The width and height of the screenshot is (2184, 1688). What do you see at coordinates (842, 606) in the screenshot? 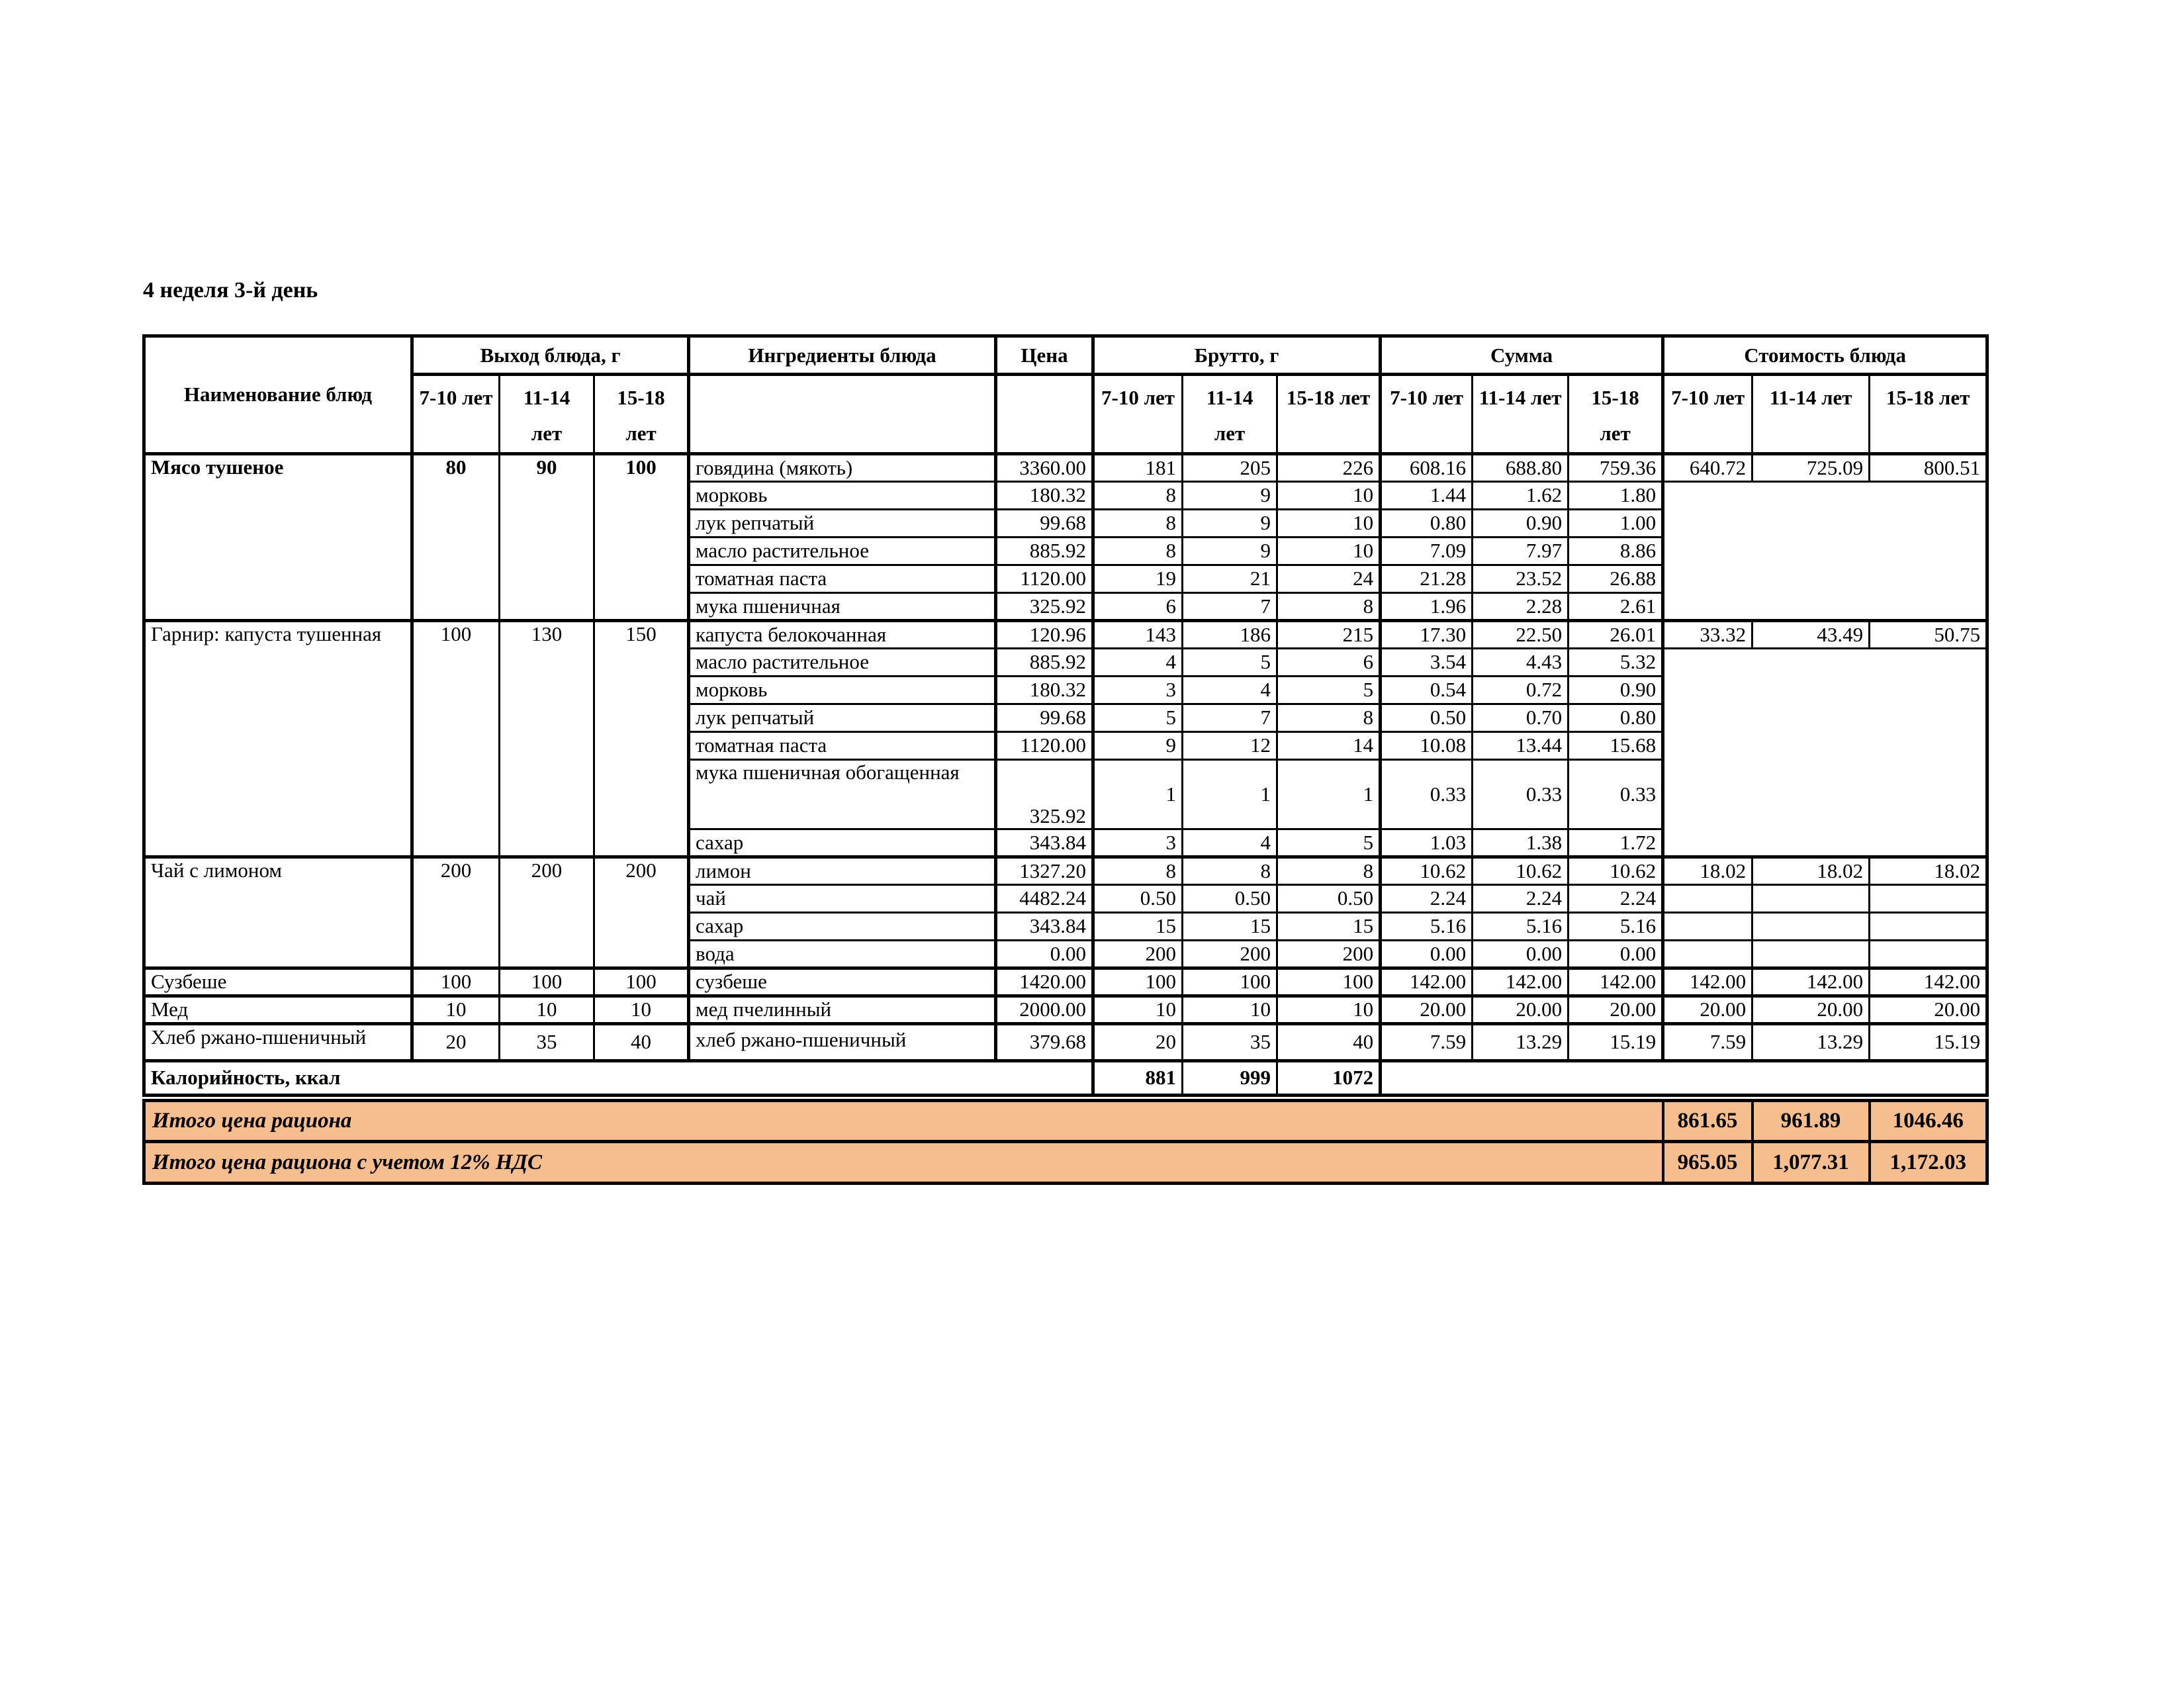
I see `ingredient-cell: мука пшеничная` at bounding box center [842, 606].